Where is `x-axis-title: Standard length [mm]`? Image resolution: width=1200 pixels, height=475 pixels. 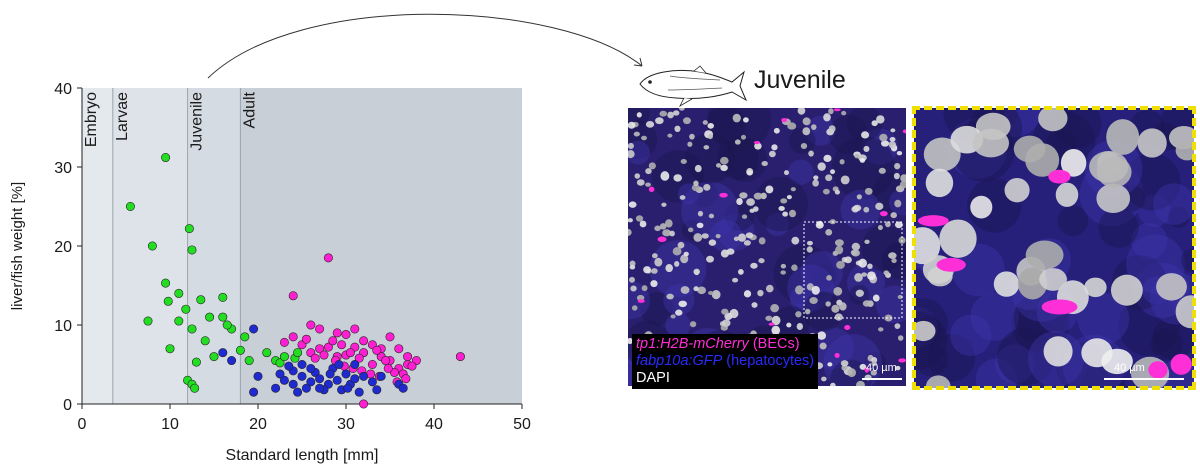
x-axis-title: Standard length [mm] is located at coordinates (302, 455).